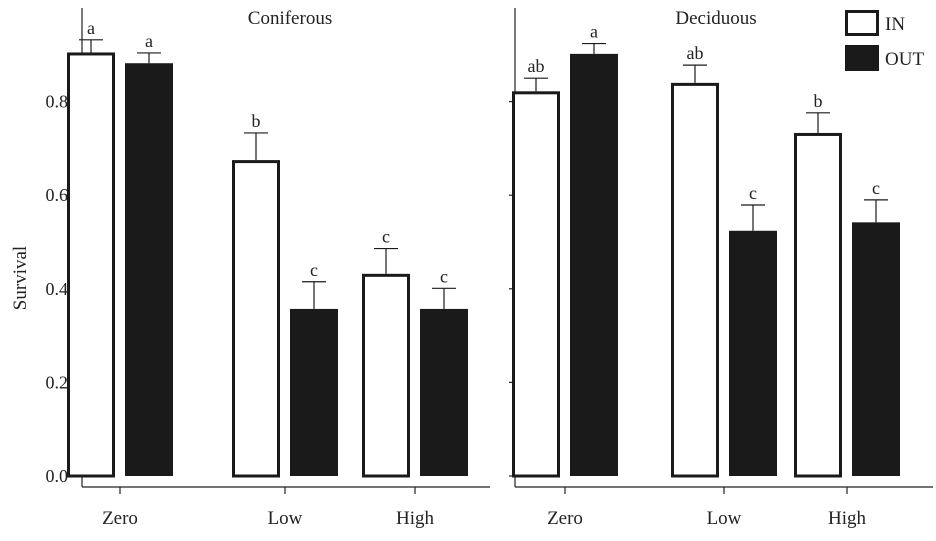  What do you see at coordinates (57, 382) in the screenshot?
I see `y-tick-label: 0.2` at bounding box center [57, 382].